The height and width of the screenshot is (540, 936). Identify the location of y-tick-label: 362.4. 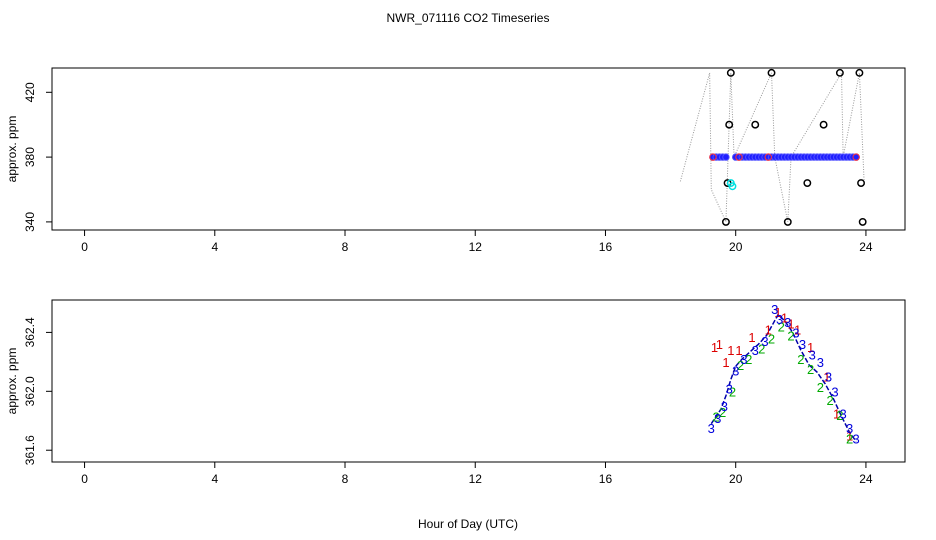
(30, 332).